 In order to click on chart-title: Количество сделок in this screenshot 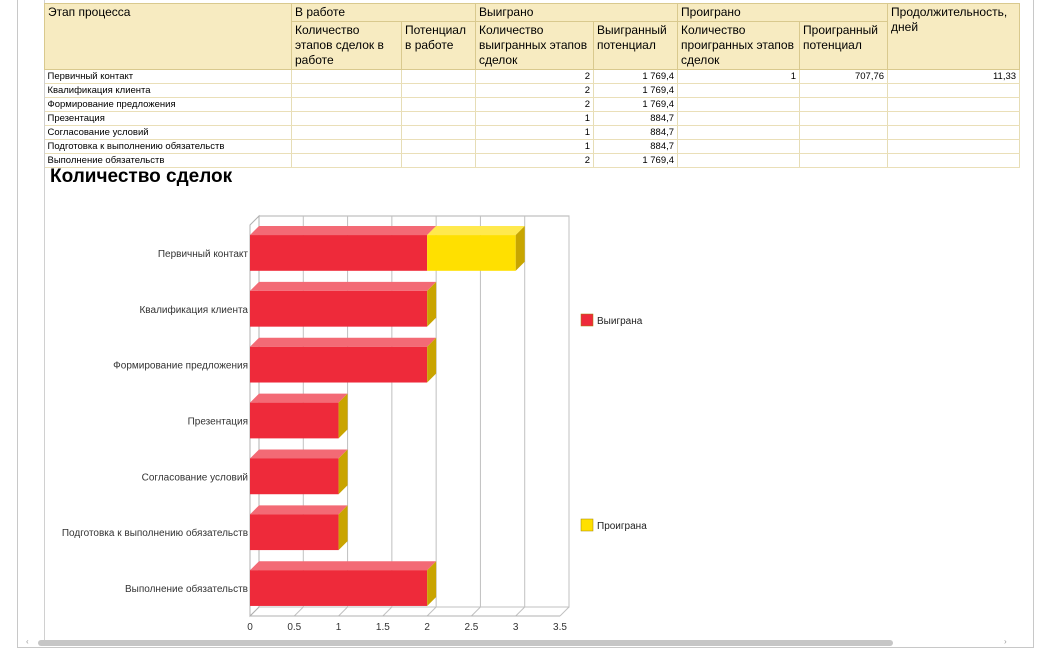, I will do `click(141, 176)`.